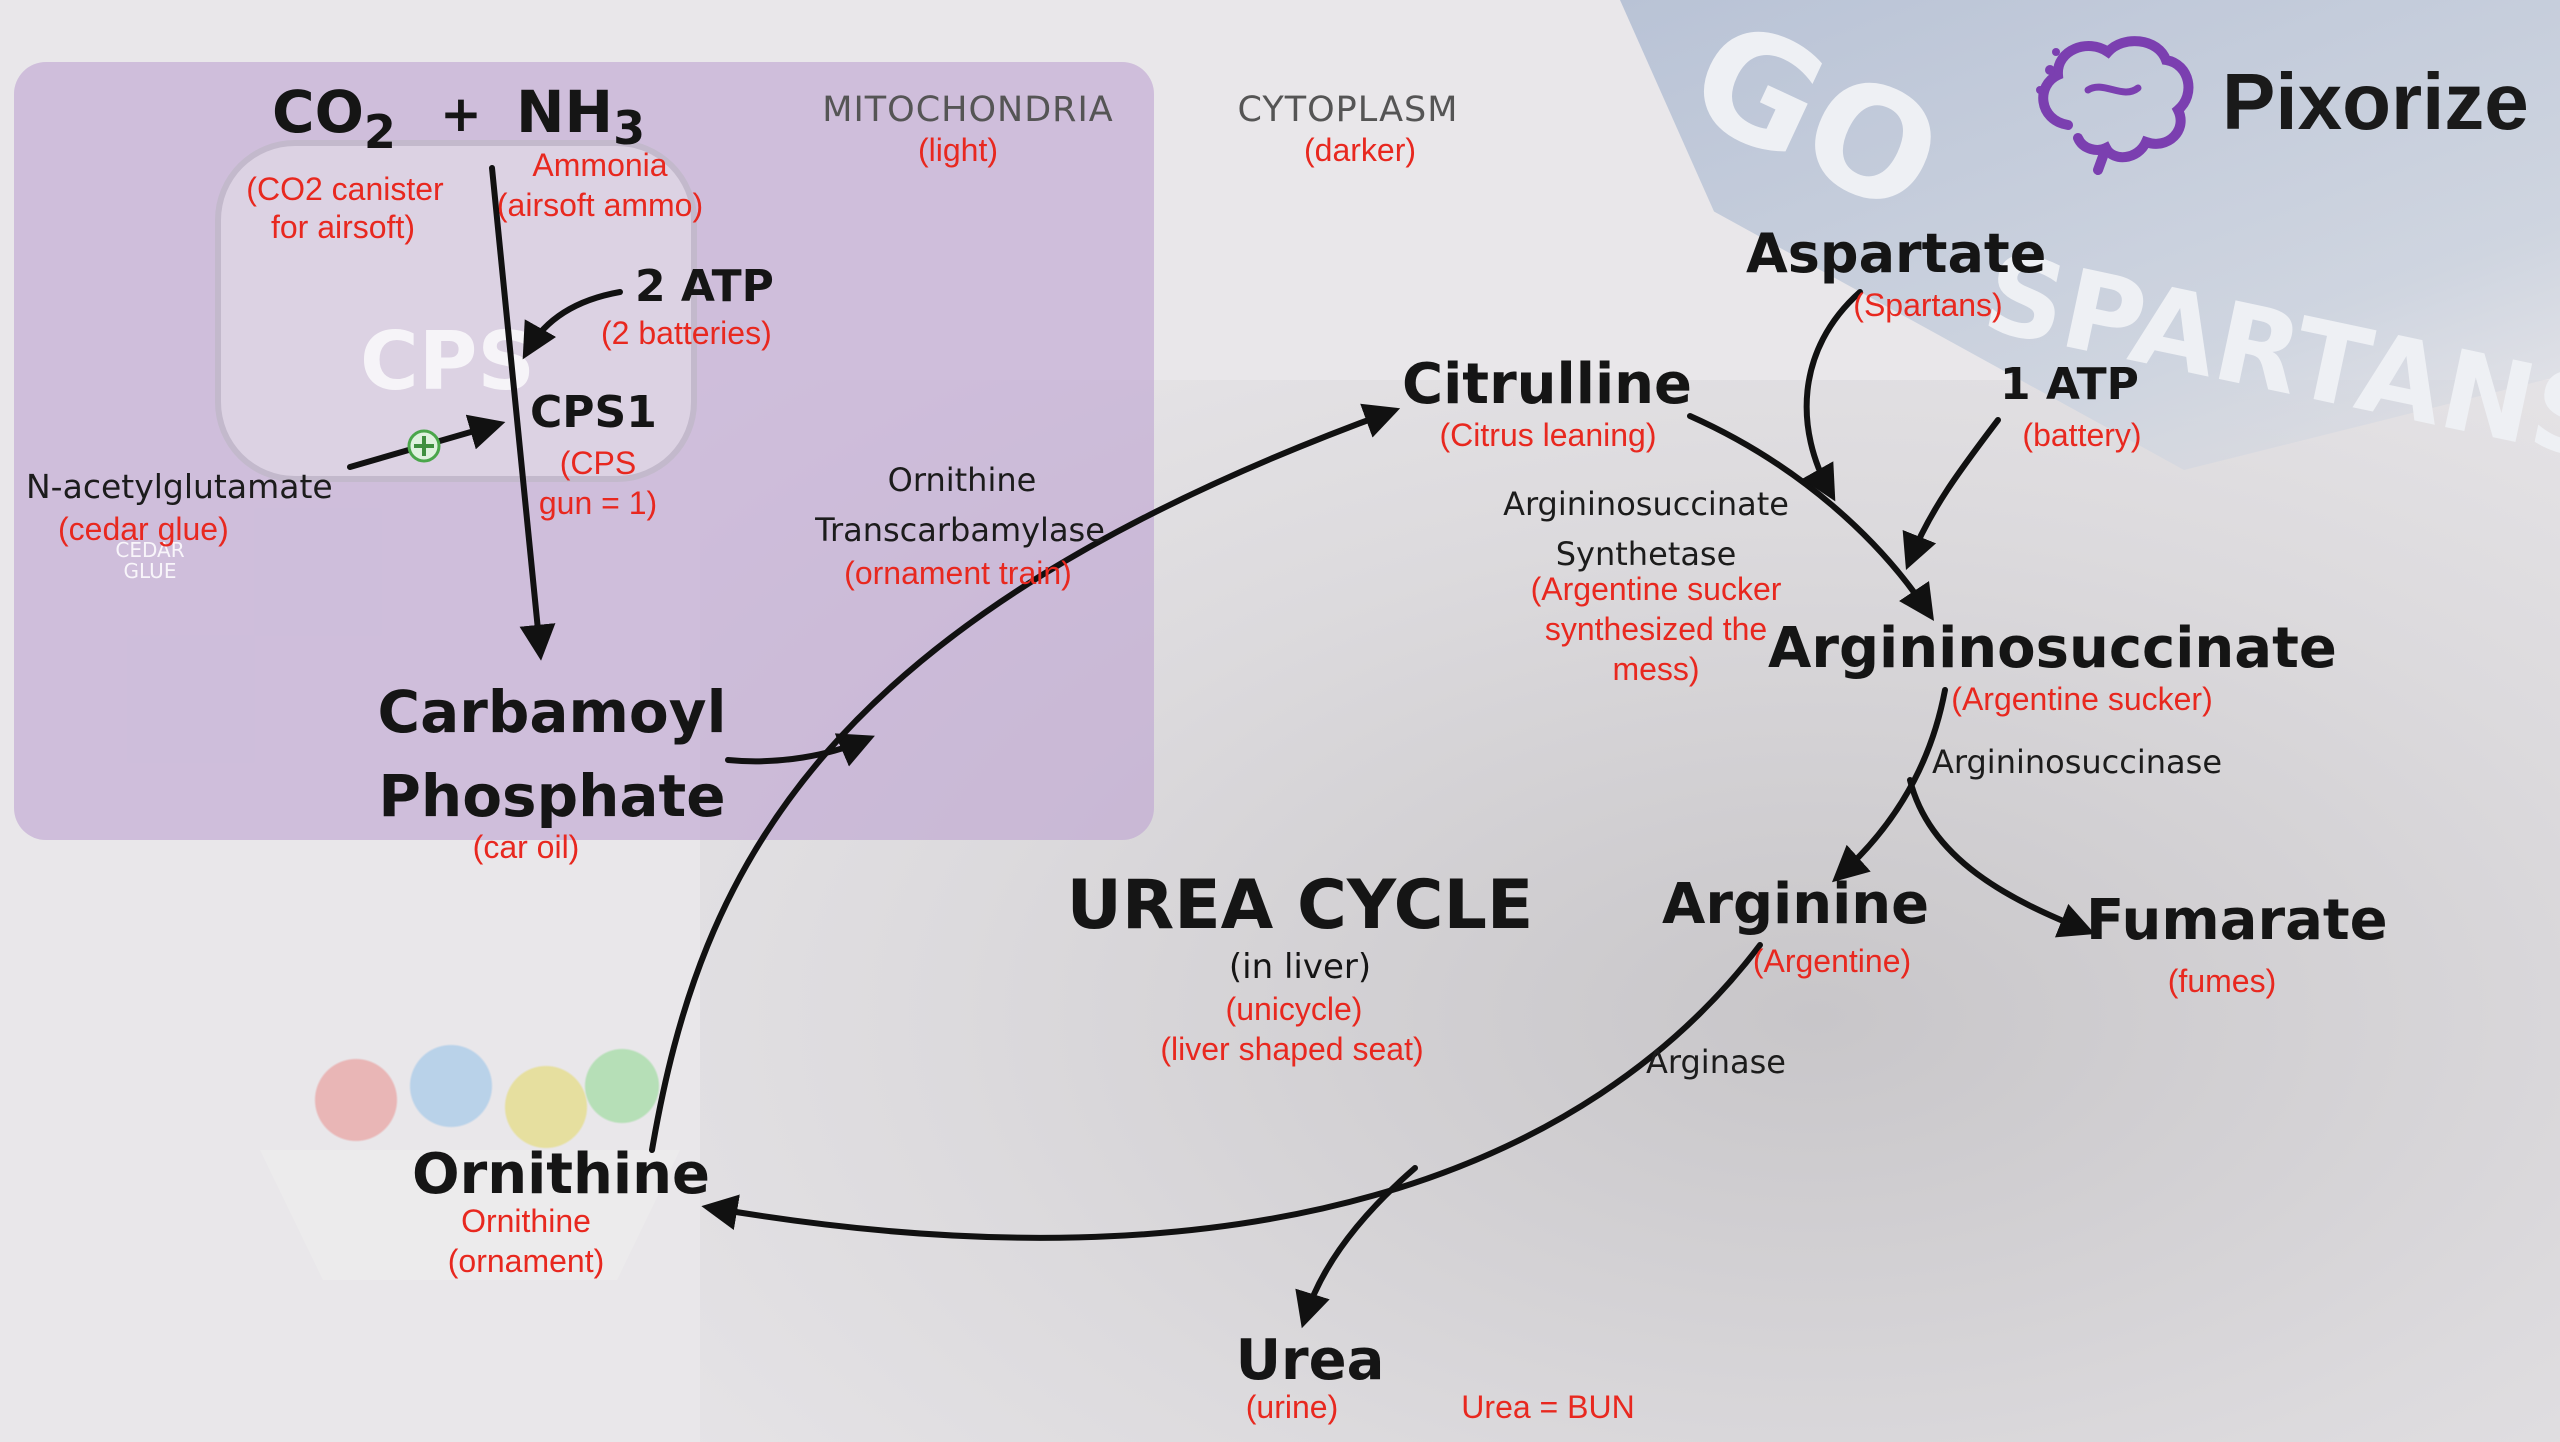 The image size is (2560, 1442). Describe the element at coordinates (600, 205) in the screenshot. I see `nh3-note-2: (airsoft ammo)` at that location.